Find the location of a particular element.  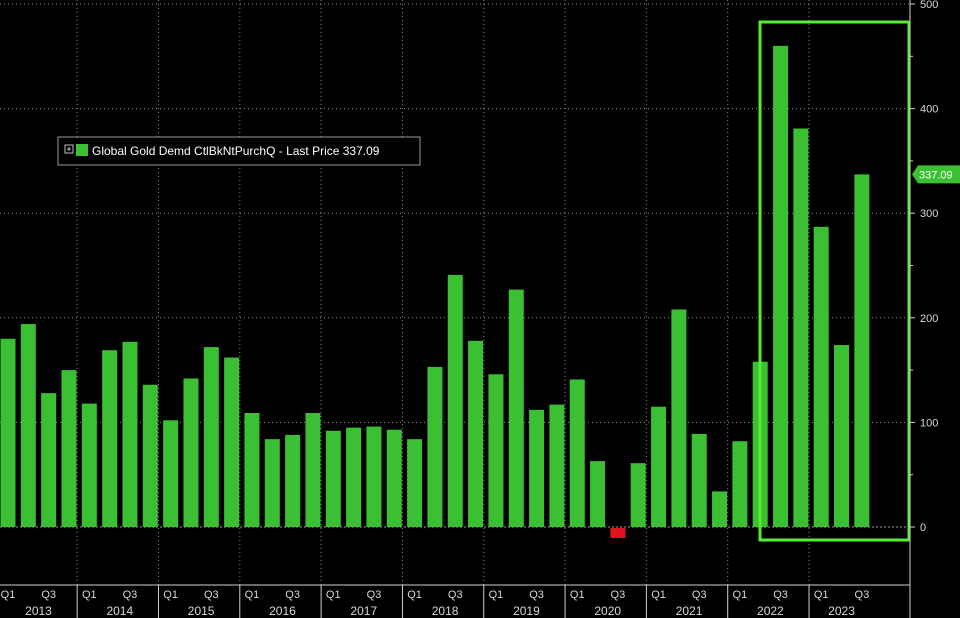

y-tick-label: 0 is located at coordinates (923, 528).